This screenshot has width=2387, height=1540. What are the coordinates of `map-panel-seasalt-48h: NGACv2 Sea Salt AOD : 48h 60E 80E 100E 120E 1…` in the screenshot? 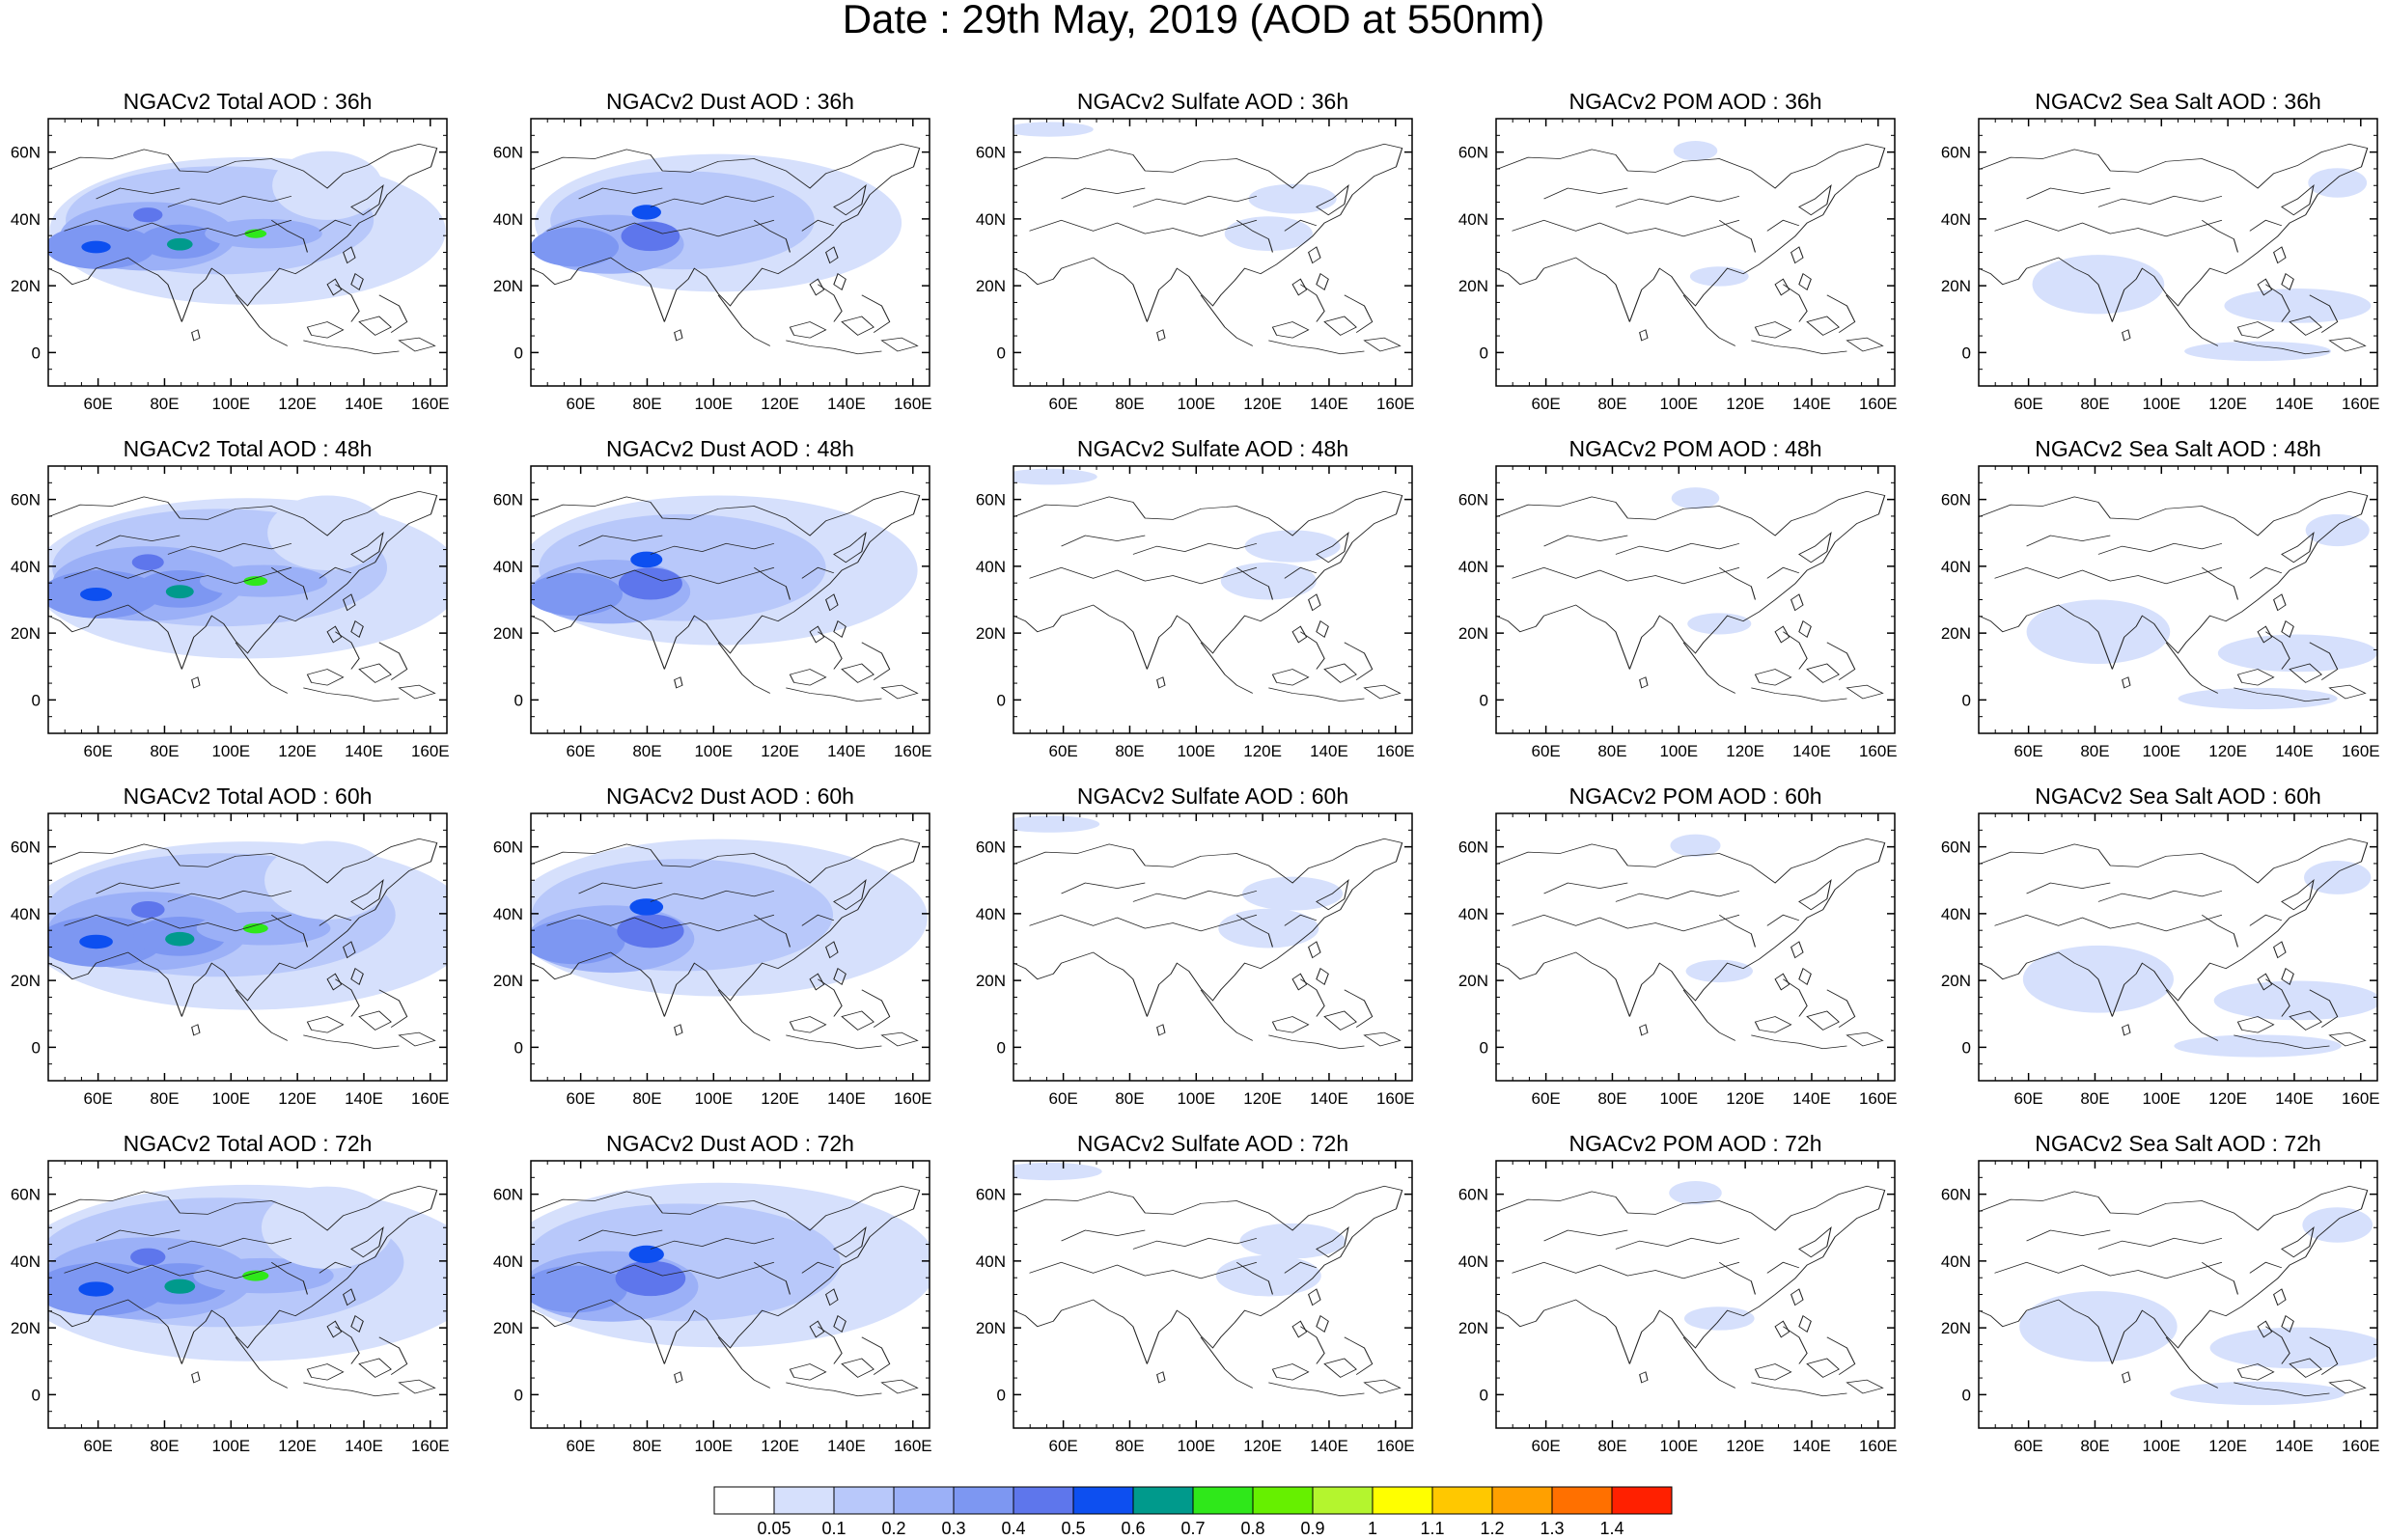 It's located at (2160, 598).